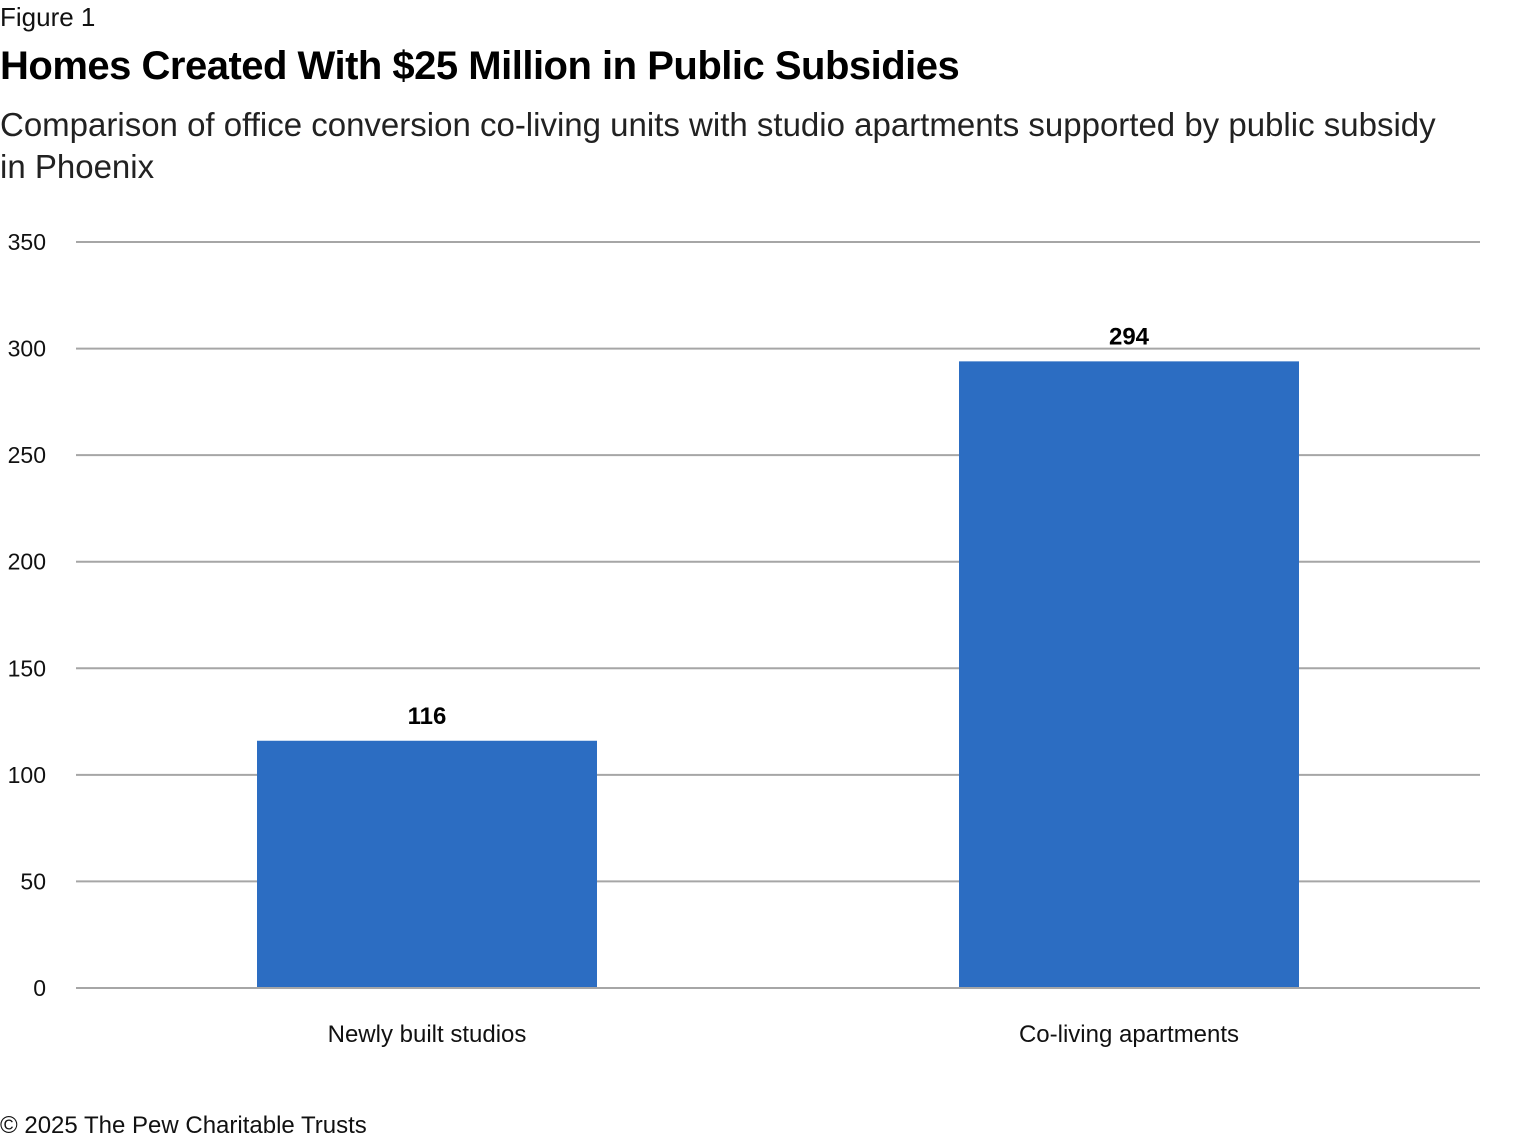 Image resolution: width=1520 pixels, height=1146 pixels. Describe the element at coordinates (33, 881) in the screenshot. I see `y-tick-label: 50` at that location.